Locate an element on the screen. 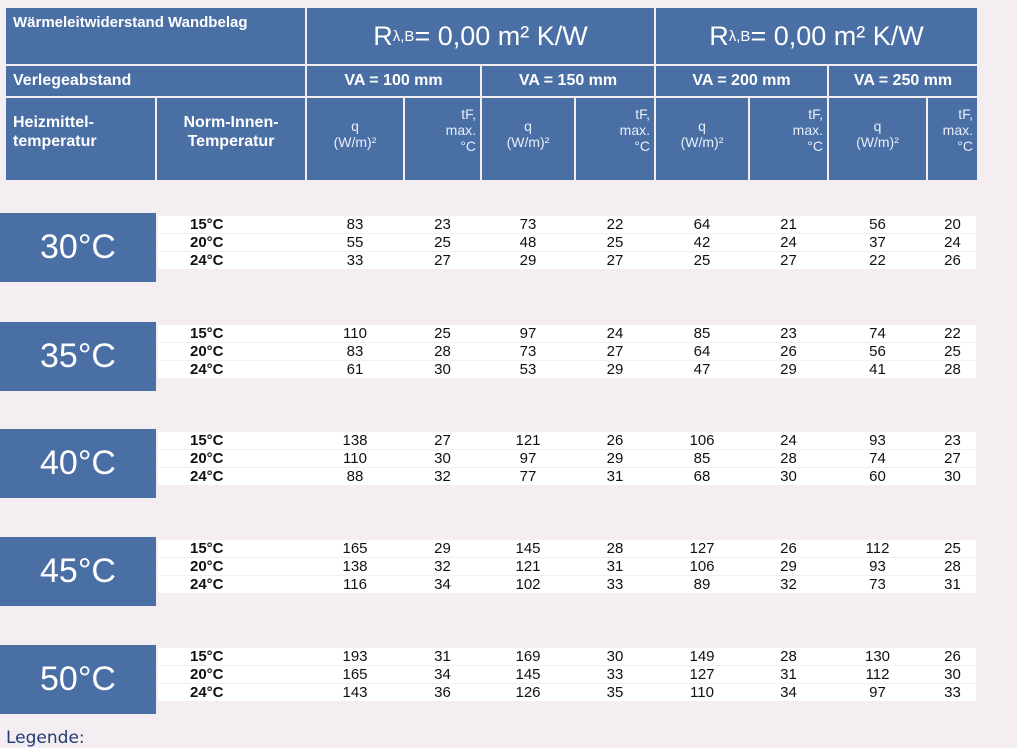 This screenshot has height=748, width=1017. verlegeabstand-text: Verlegeabstand is located at coordinates (72, 80).